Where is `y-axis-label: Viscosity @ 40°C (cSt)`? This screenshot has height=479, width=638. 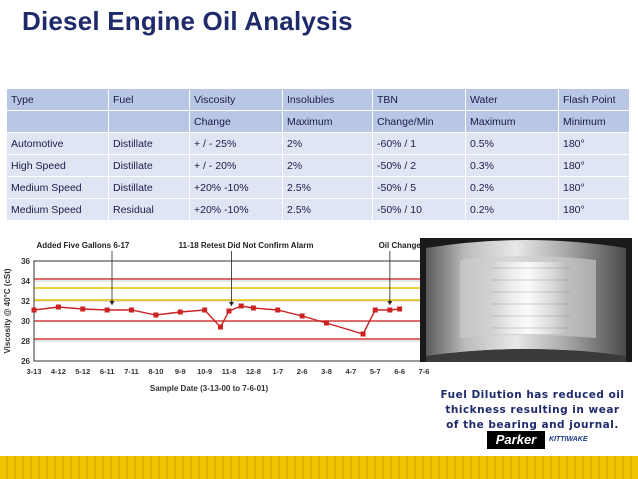 y-axis-label: Viscosity @ 40°C (cSt) is located at coordinates (7, 310).